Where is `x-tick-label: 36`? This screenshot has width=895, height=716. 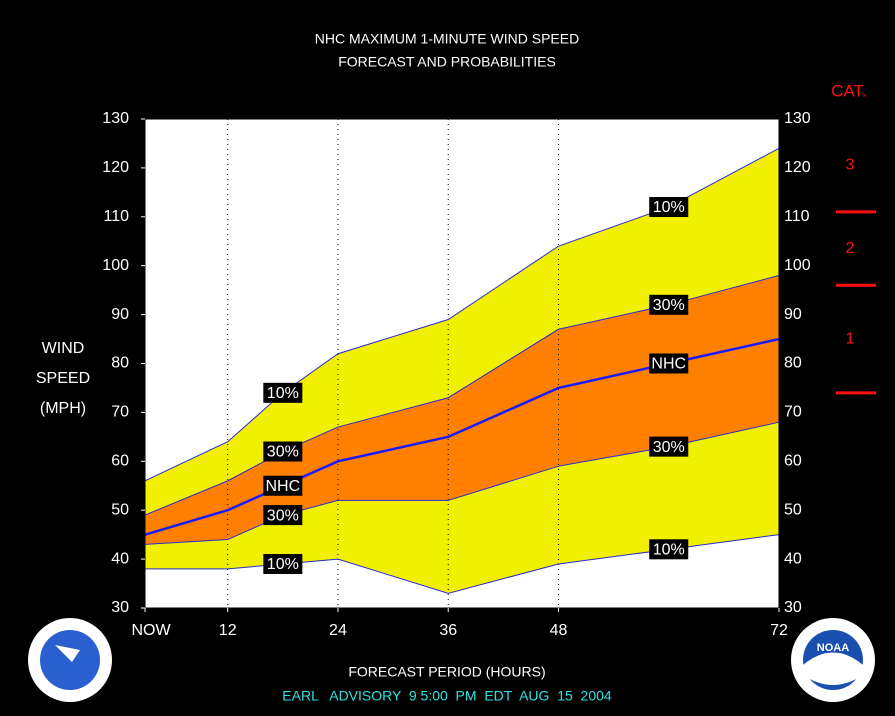 x-tick-label: 36 is located at coordinates (448, 630).